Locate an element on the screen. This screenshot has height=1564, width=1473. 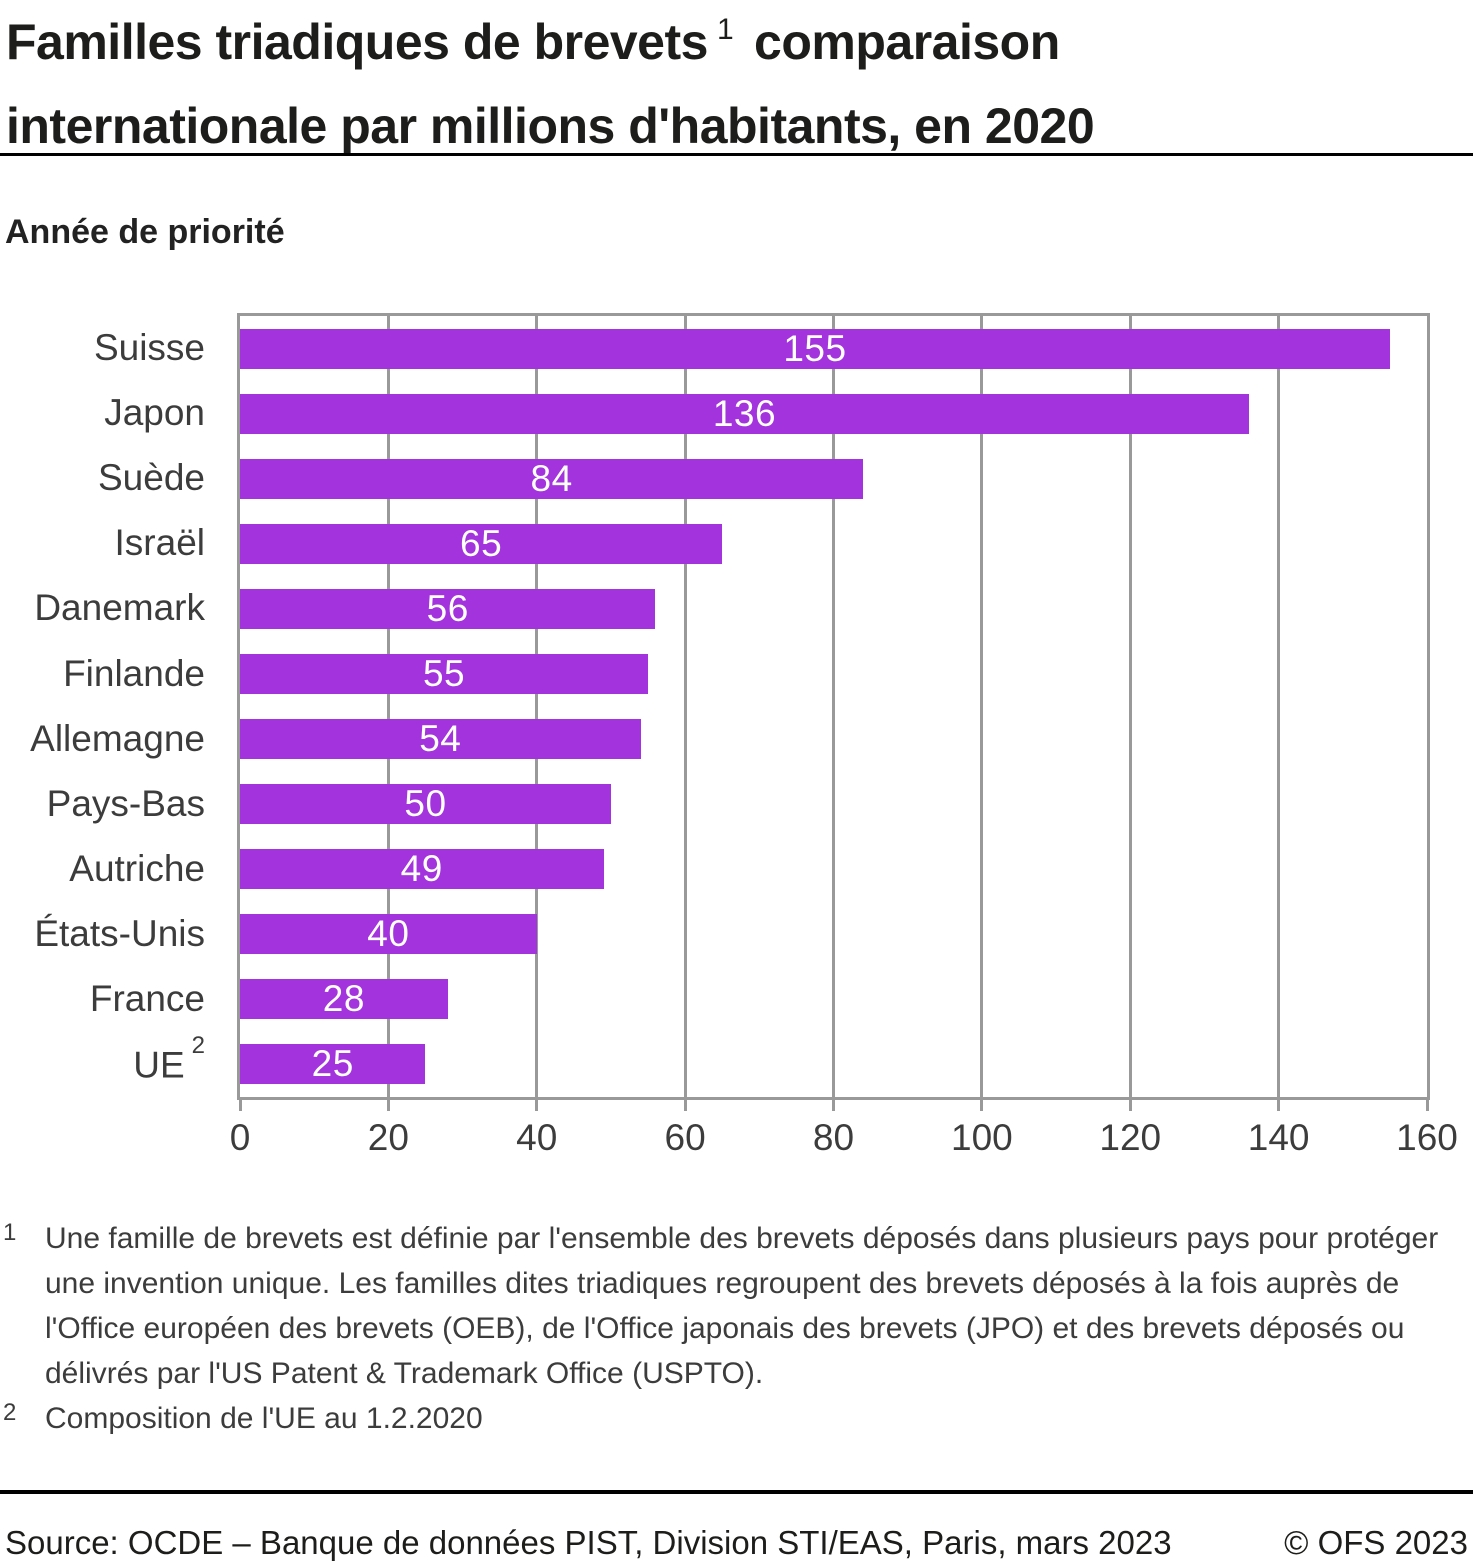
bar-track: 50 is located at coordinates (833, 804).